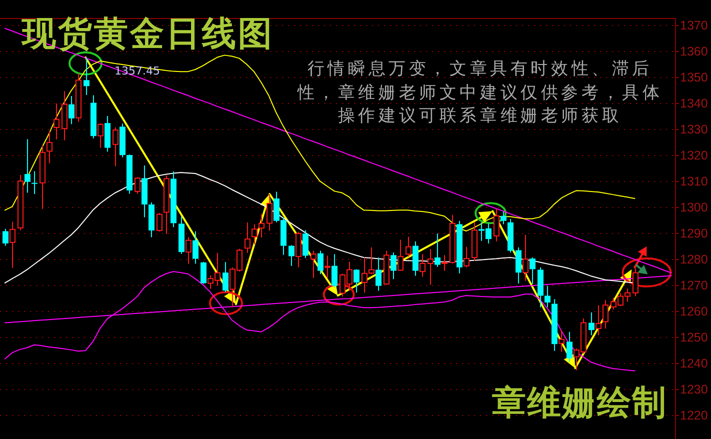 This screenshot has height=439, width=711. What do you see at coordinates (694, 285) in the screenshot?
I see `y-tick-label: 1270` at bounding box center [694, 285].